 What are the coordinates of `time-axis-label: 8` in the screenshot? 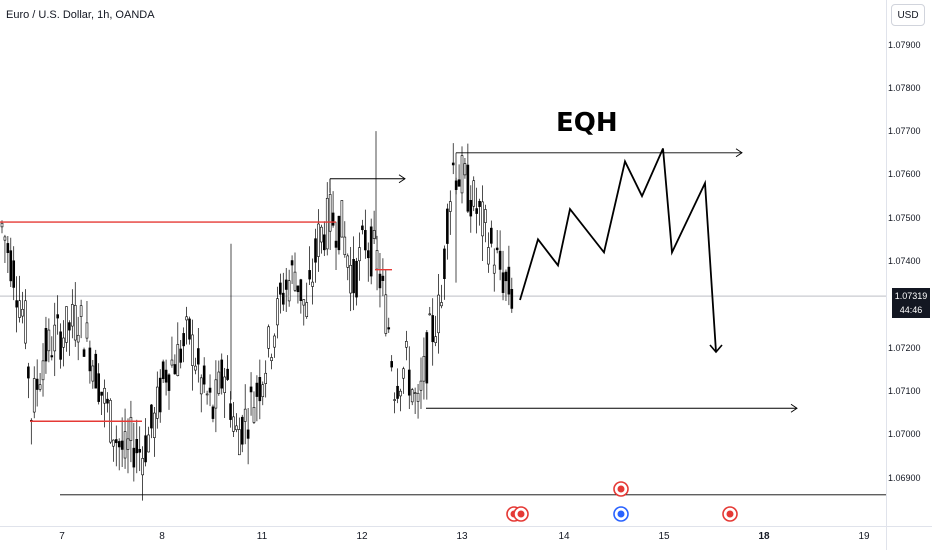 It's located at (162, 536).